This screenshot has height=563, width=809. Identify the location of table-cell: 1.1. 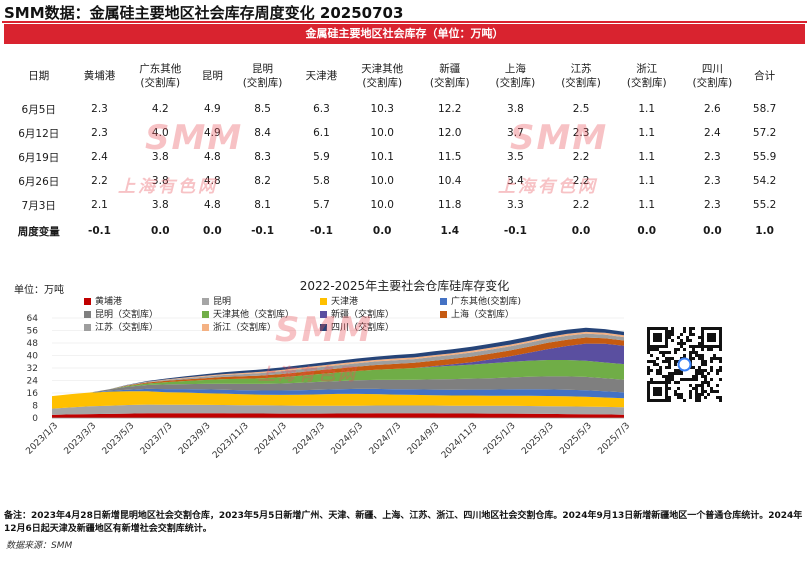
(647, 181).